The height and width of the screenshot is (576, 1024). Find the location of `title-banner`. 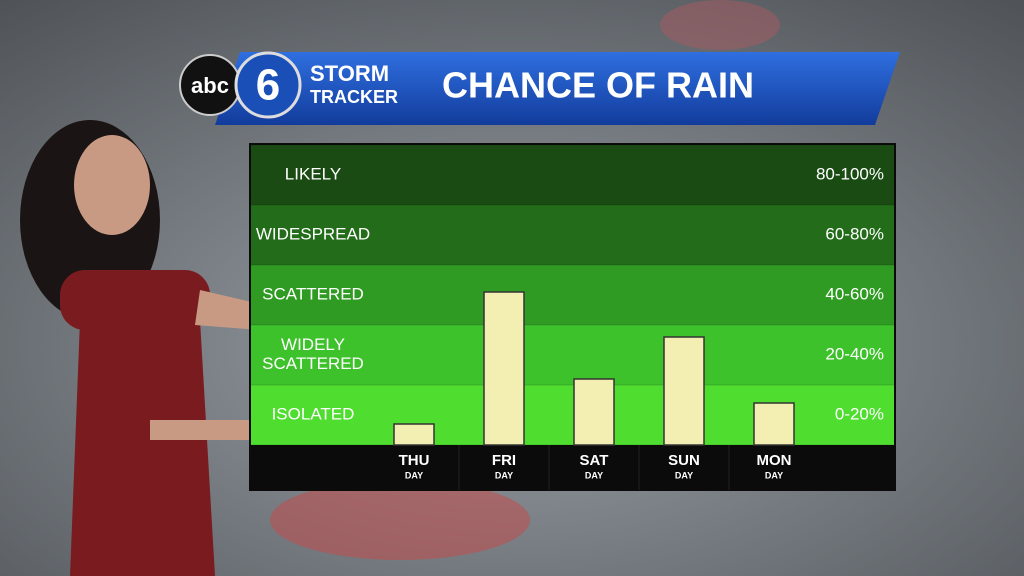

title-banner is located at coordinates (557, 88).